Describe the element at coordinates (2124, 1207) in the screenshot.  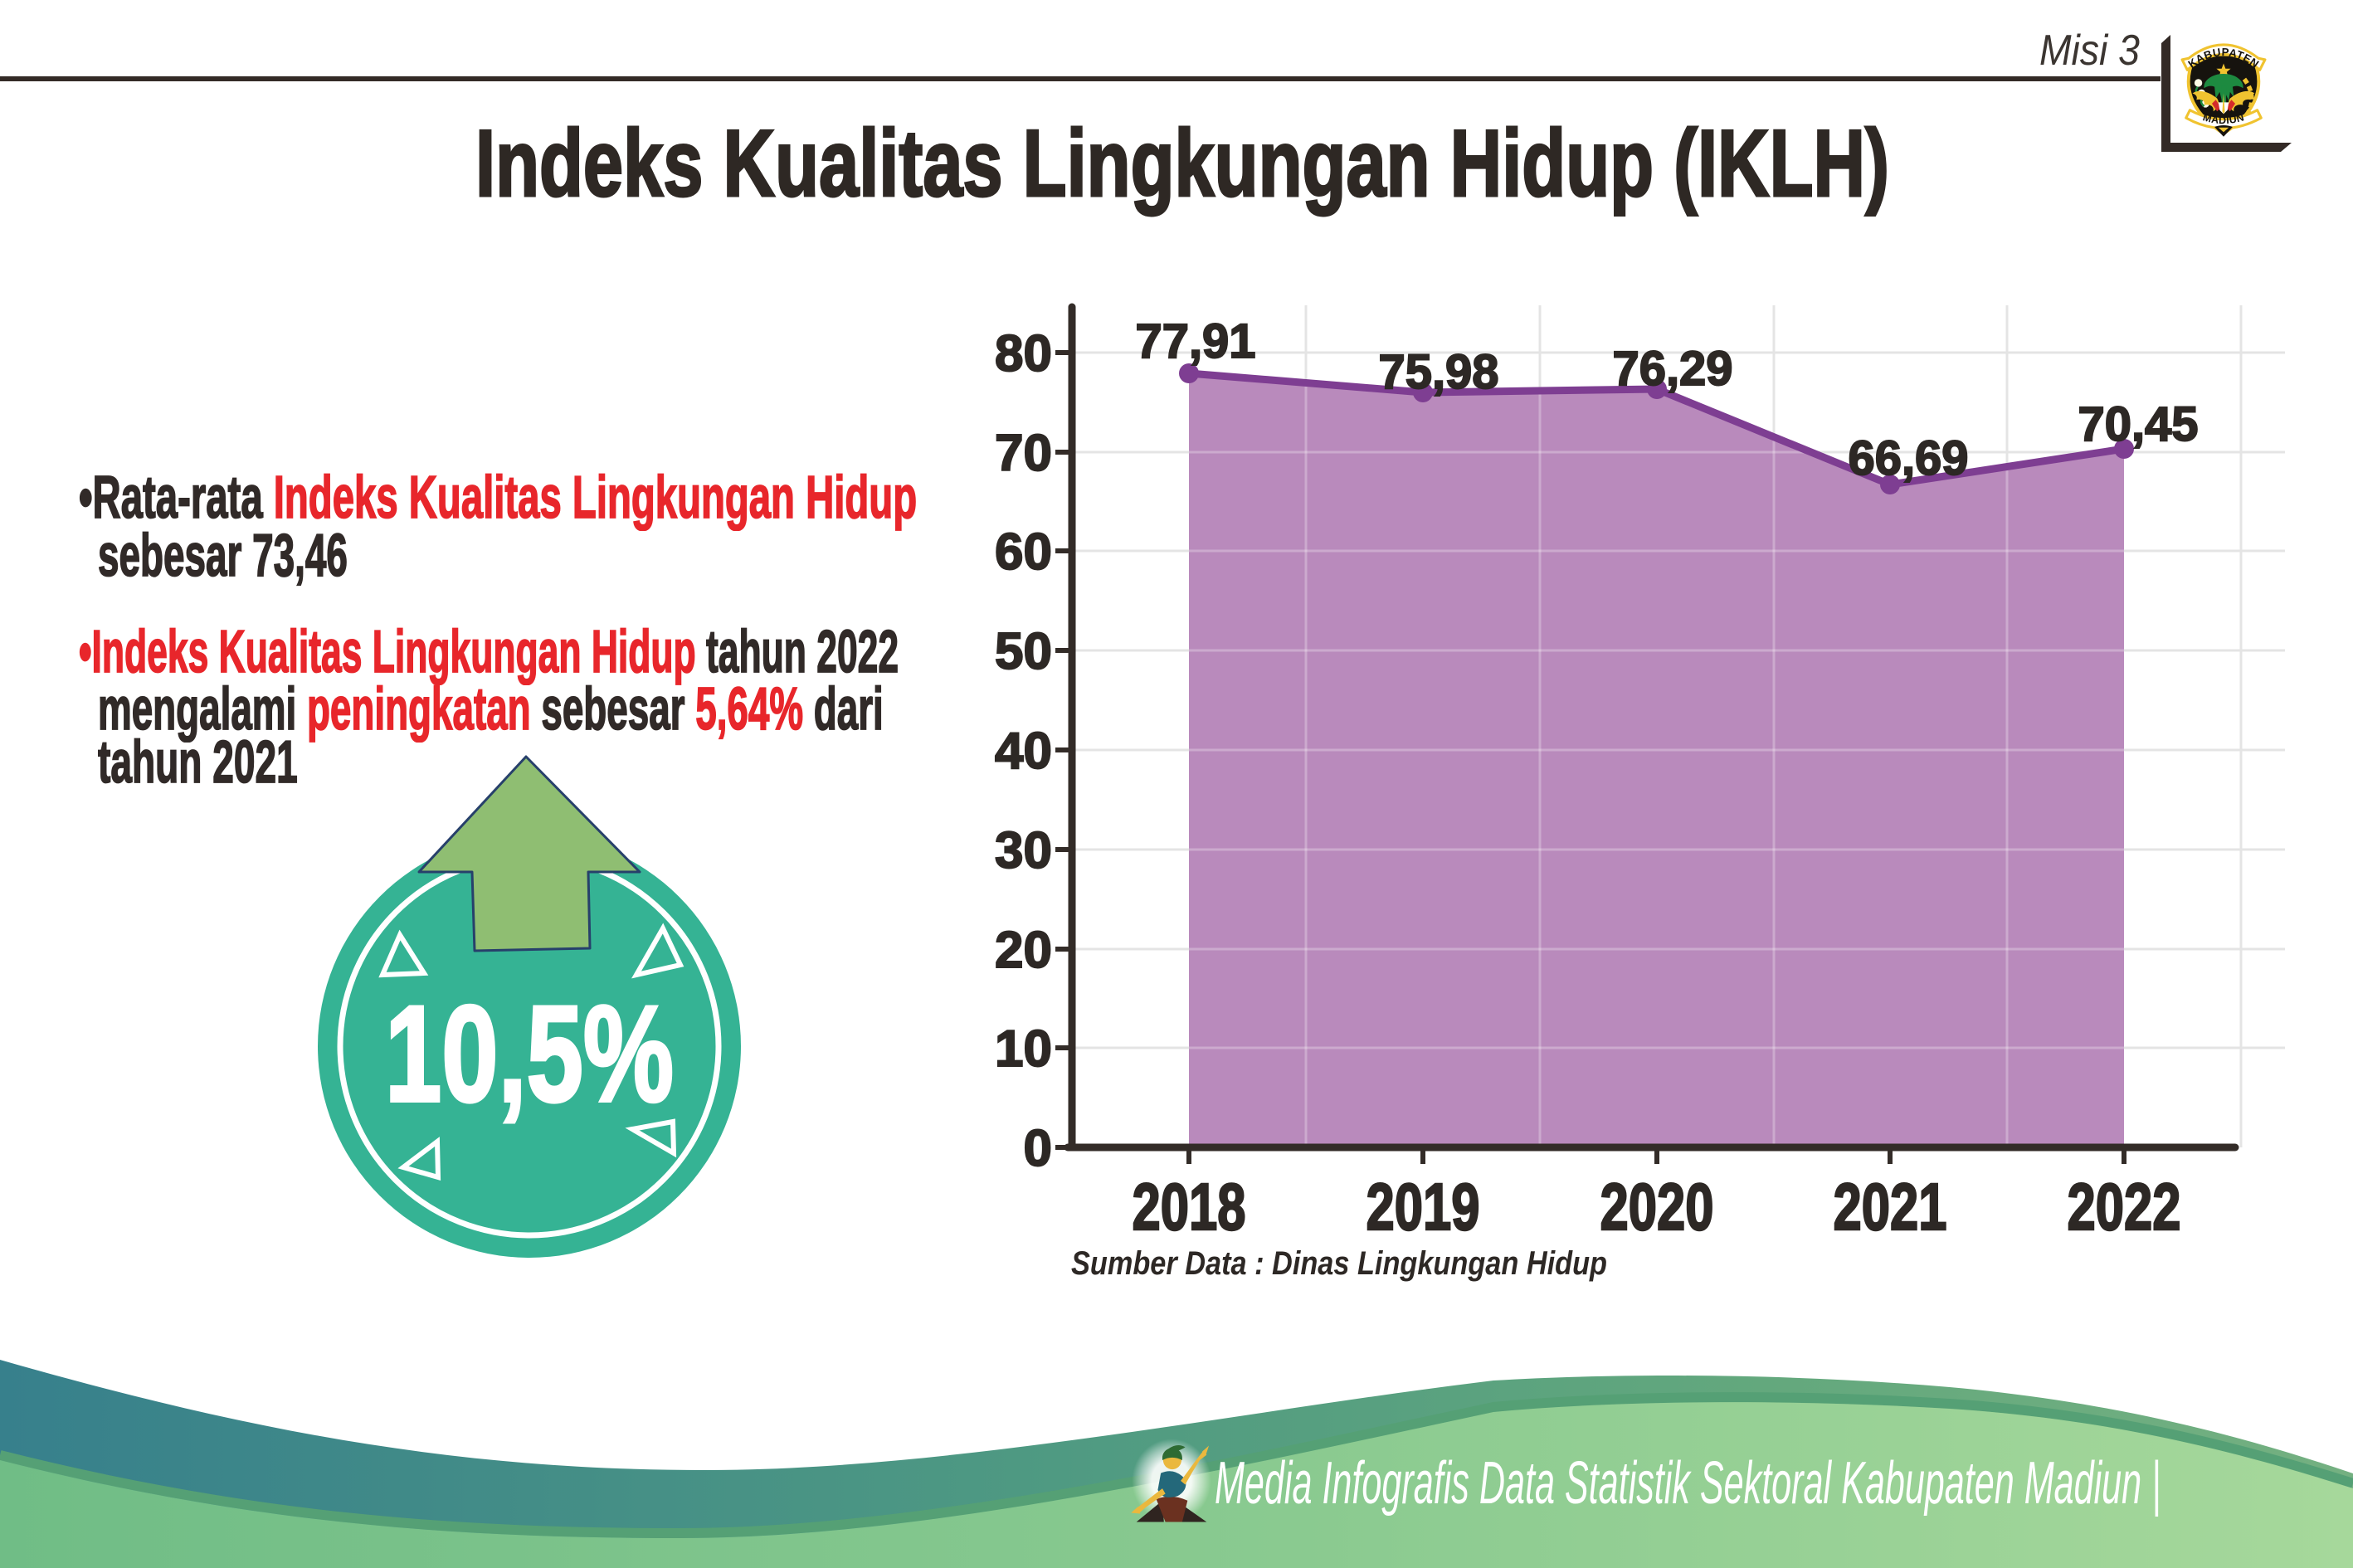
I see `svg-text: 2022` at that location.